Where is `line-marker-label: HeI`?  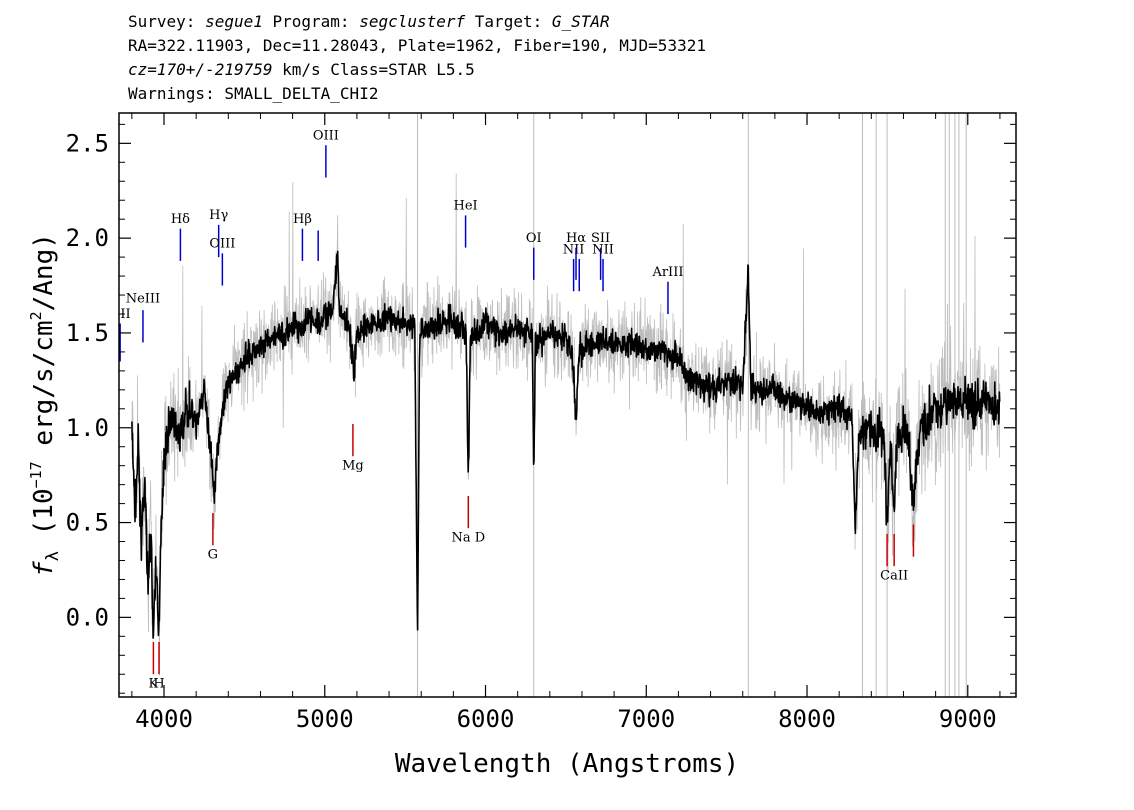 line-marker-label: HeI is located at coordinates (465, 206).